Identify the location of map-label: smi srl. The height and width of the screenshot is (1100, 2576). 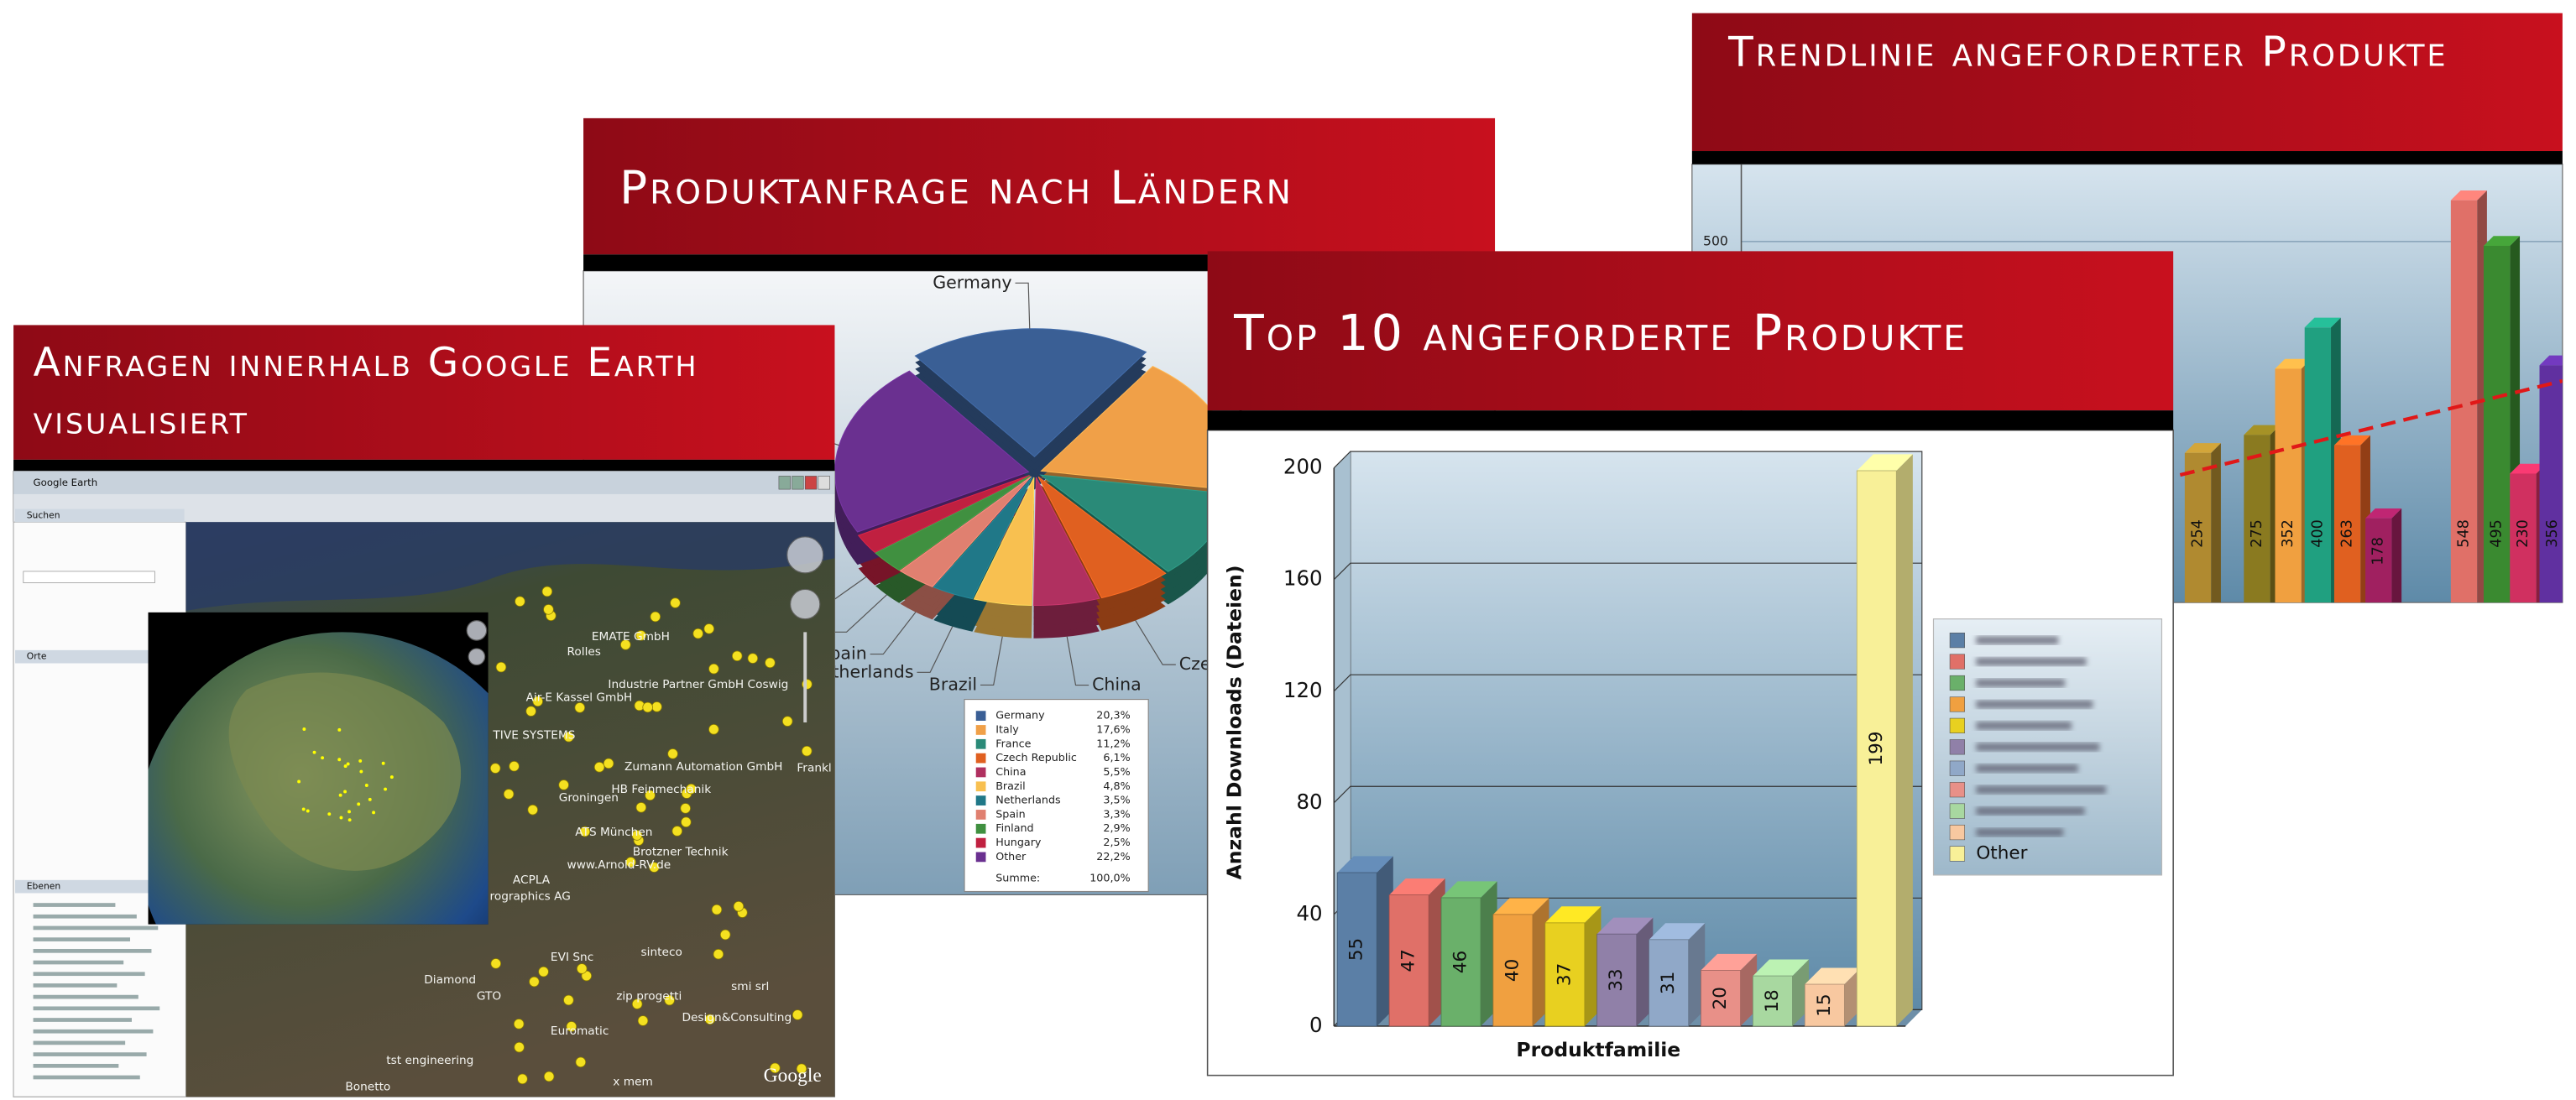
(750, 987).